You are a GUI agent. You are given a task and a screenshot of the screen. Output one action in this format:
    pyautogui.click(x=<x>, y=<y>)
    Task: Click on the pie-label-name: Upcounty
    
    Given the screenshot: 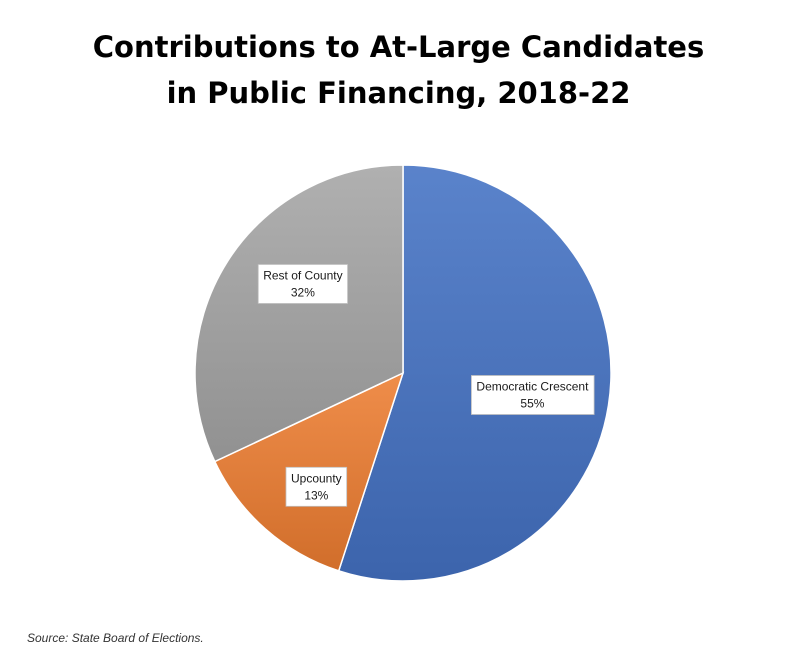 What is the action you would take?
    pyautogui.click(x=316, y=478)
    